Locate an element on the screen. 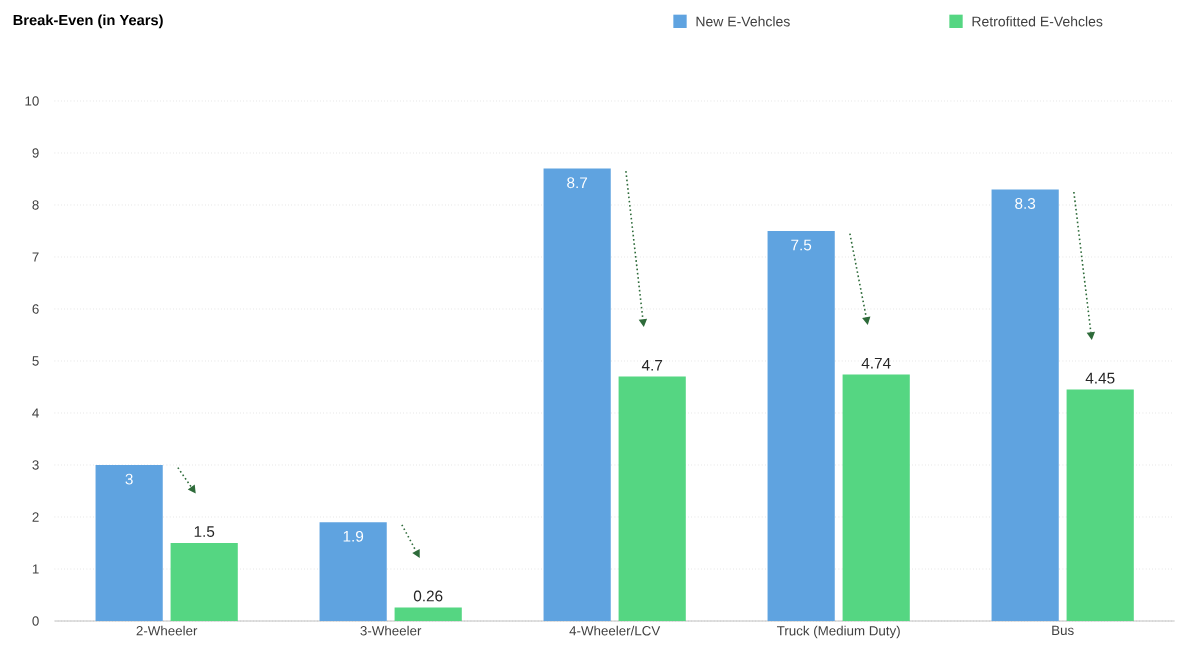 The image size is (1184, 653). data-label: 4.45 is located at coordinates (1100, 378).